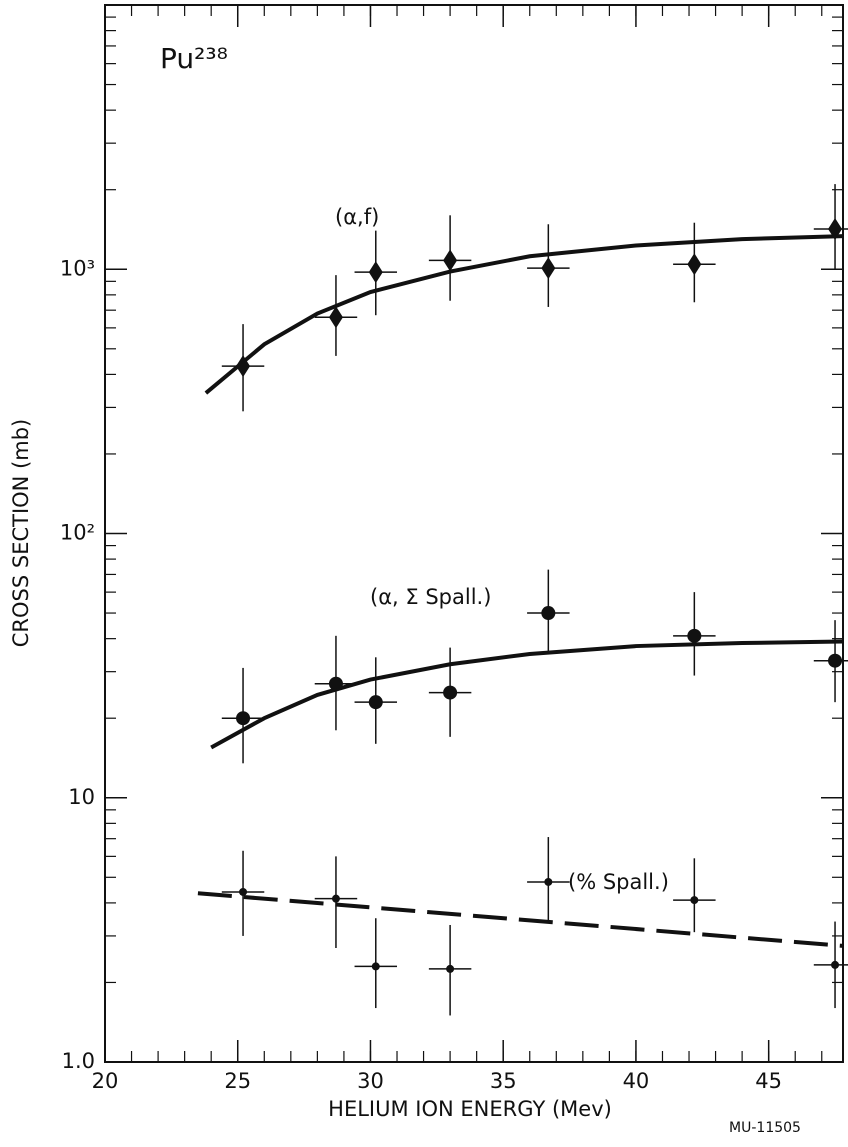 The width and height of the screenshot is (848, 1147). What do you see at coordinates (765, 1128) in the screenshot?
I see `footnote: MU-11505` at bounding box center [765, 1128].